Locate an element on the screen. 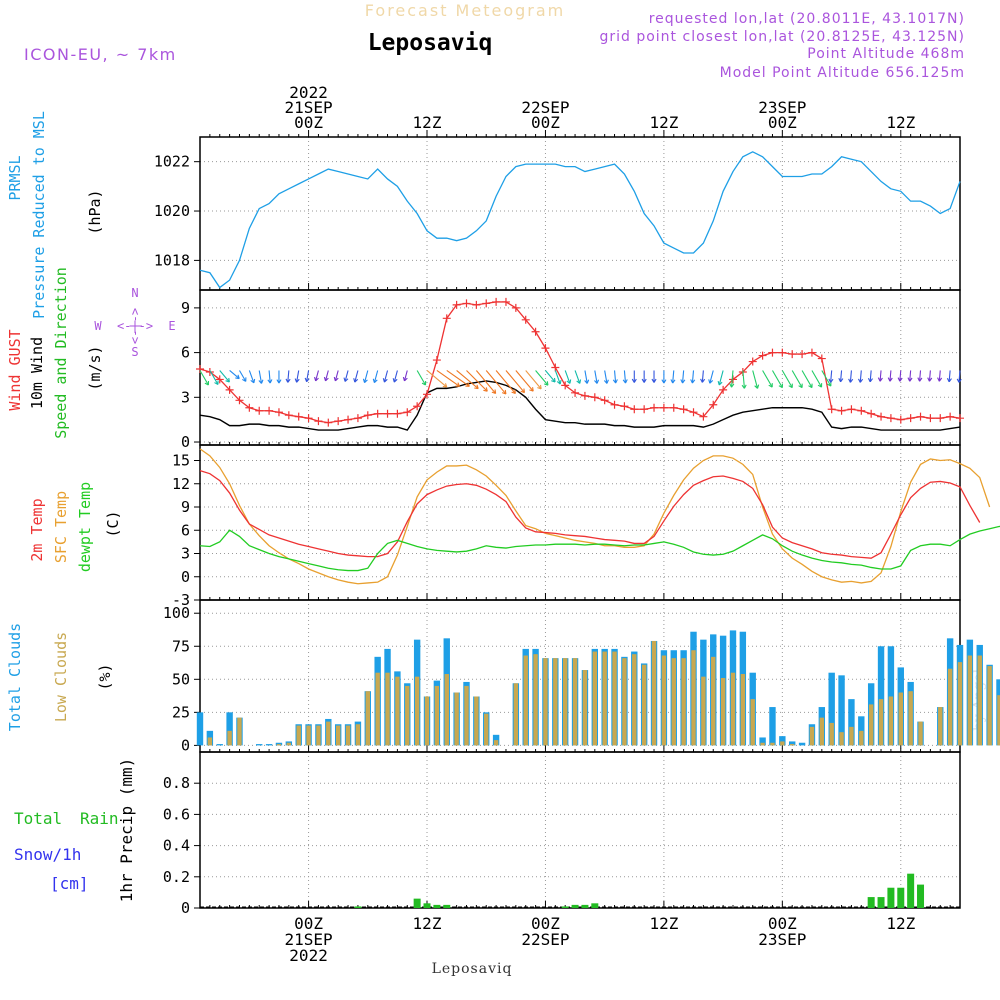 This screenshot has width=1000, height=1000. y-tick-label: 9 is located at coordinates (185, 507).